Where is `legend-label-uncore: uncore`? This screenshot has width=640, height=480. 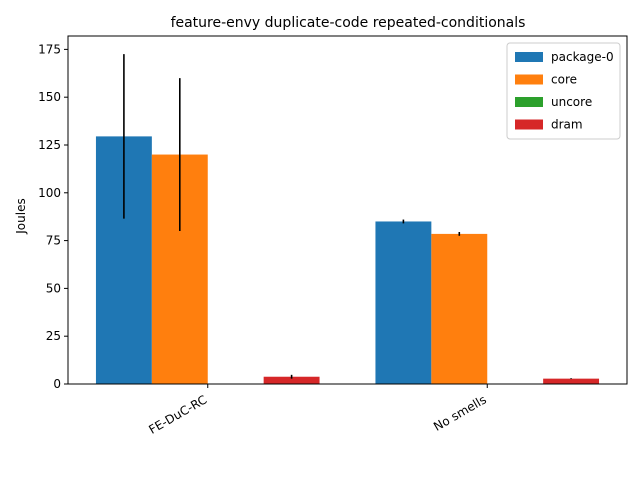 legend-label-uncore: uncore is located at coordinates (571, 102).